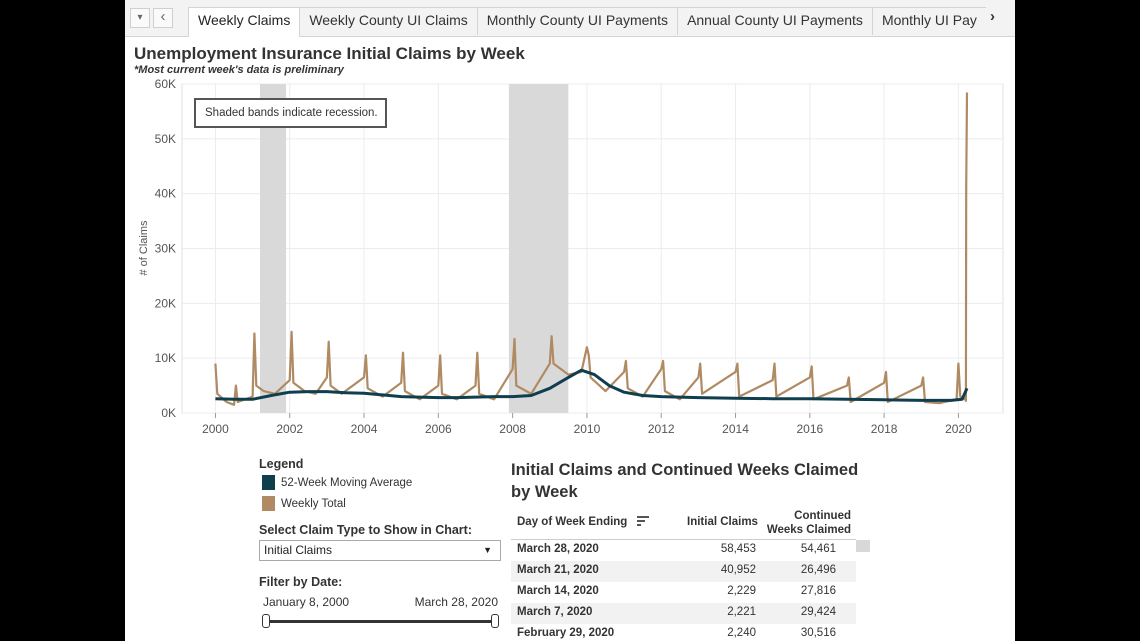  I want to click on table-scrollbar, so click(863, 546).